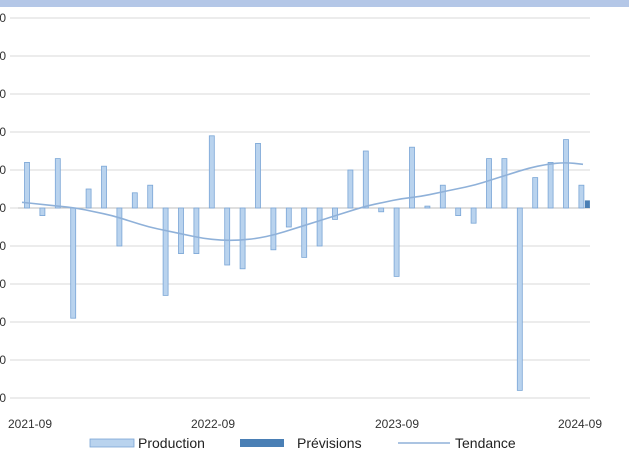 The image size is (629, 470). Describe the element at coordinates (112, 443) in the screenshot. I see `legend-swatch-production` at that location.